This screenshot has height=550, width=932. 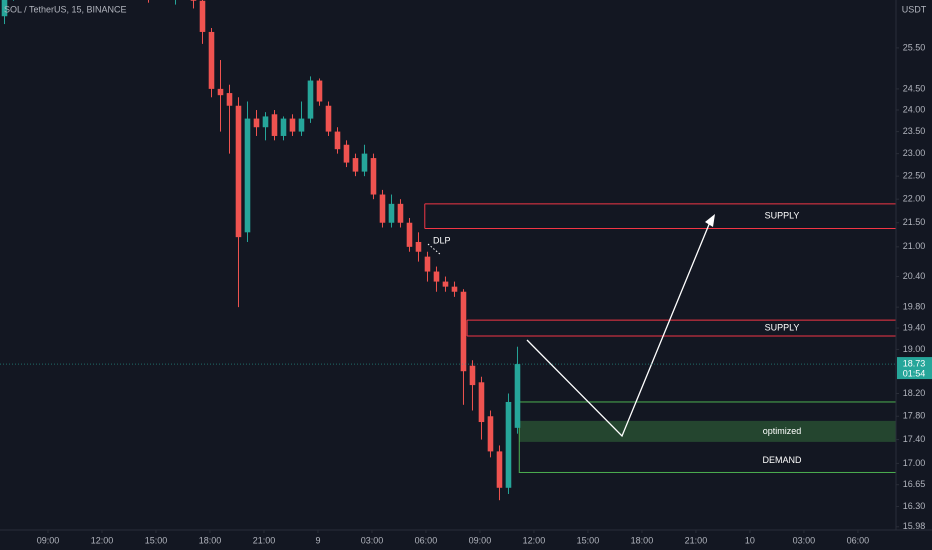 What do you see at coordinates (782, 431) in the screenshot?
I see `zone-label: optimized` at bounding box center [782, 431].